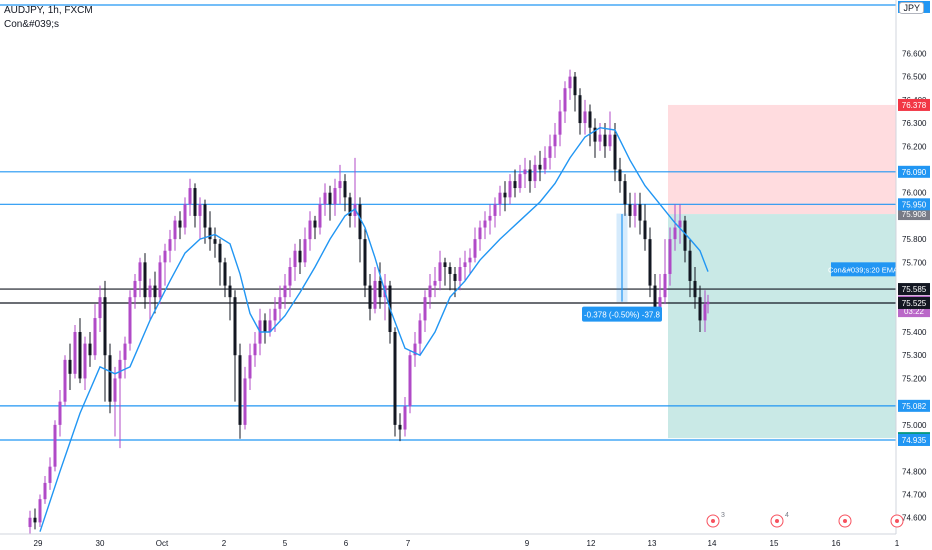 The height and width of the screenshot is (550, 932). Describe the element at coordinates (914, 289) in the screenshot. I see `price-tag-label: 75.585` at that location.